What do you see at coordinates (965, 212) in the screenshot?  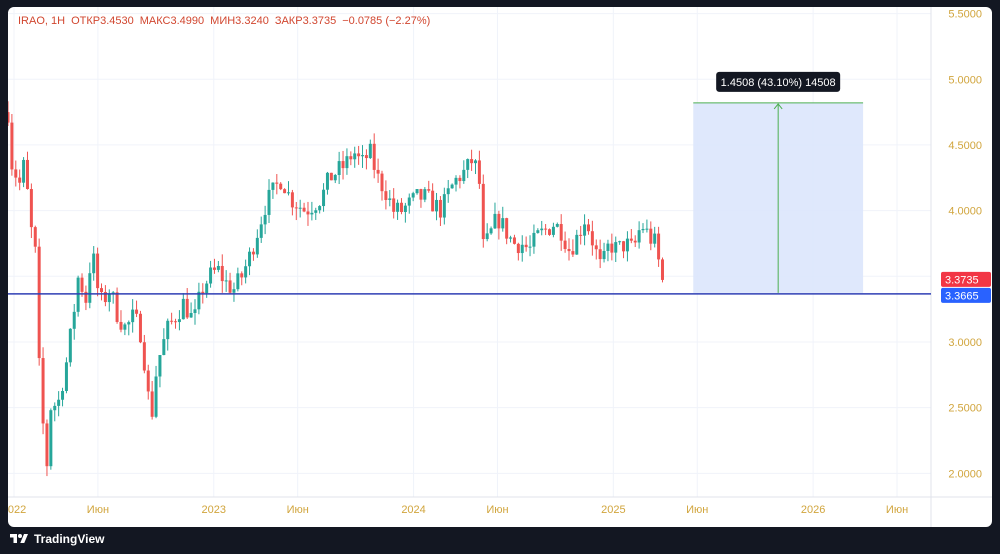 I see `y-tick-label: 4.0000` at bounding box center [965, 212].